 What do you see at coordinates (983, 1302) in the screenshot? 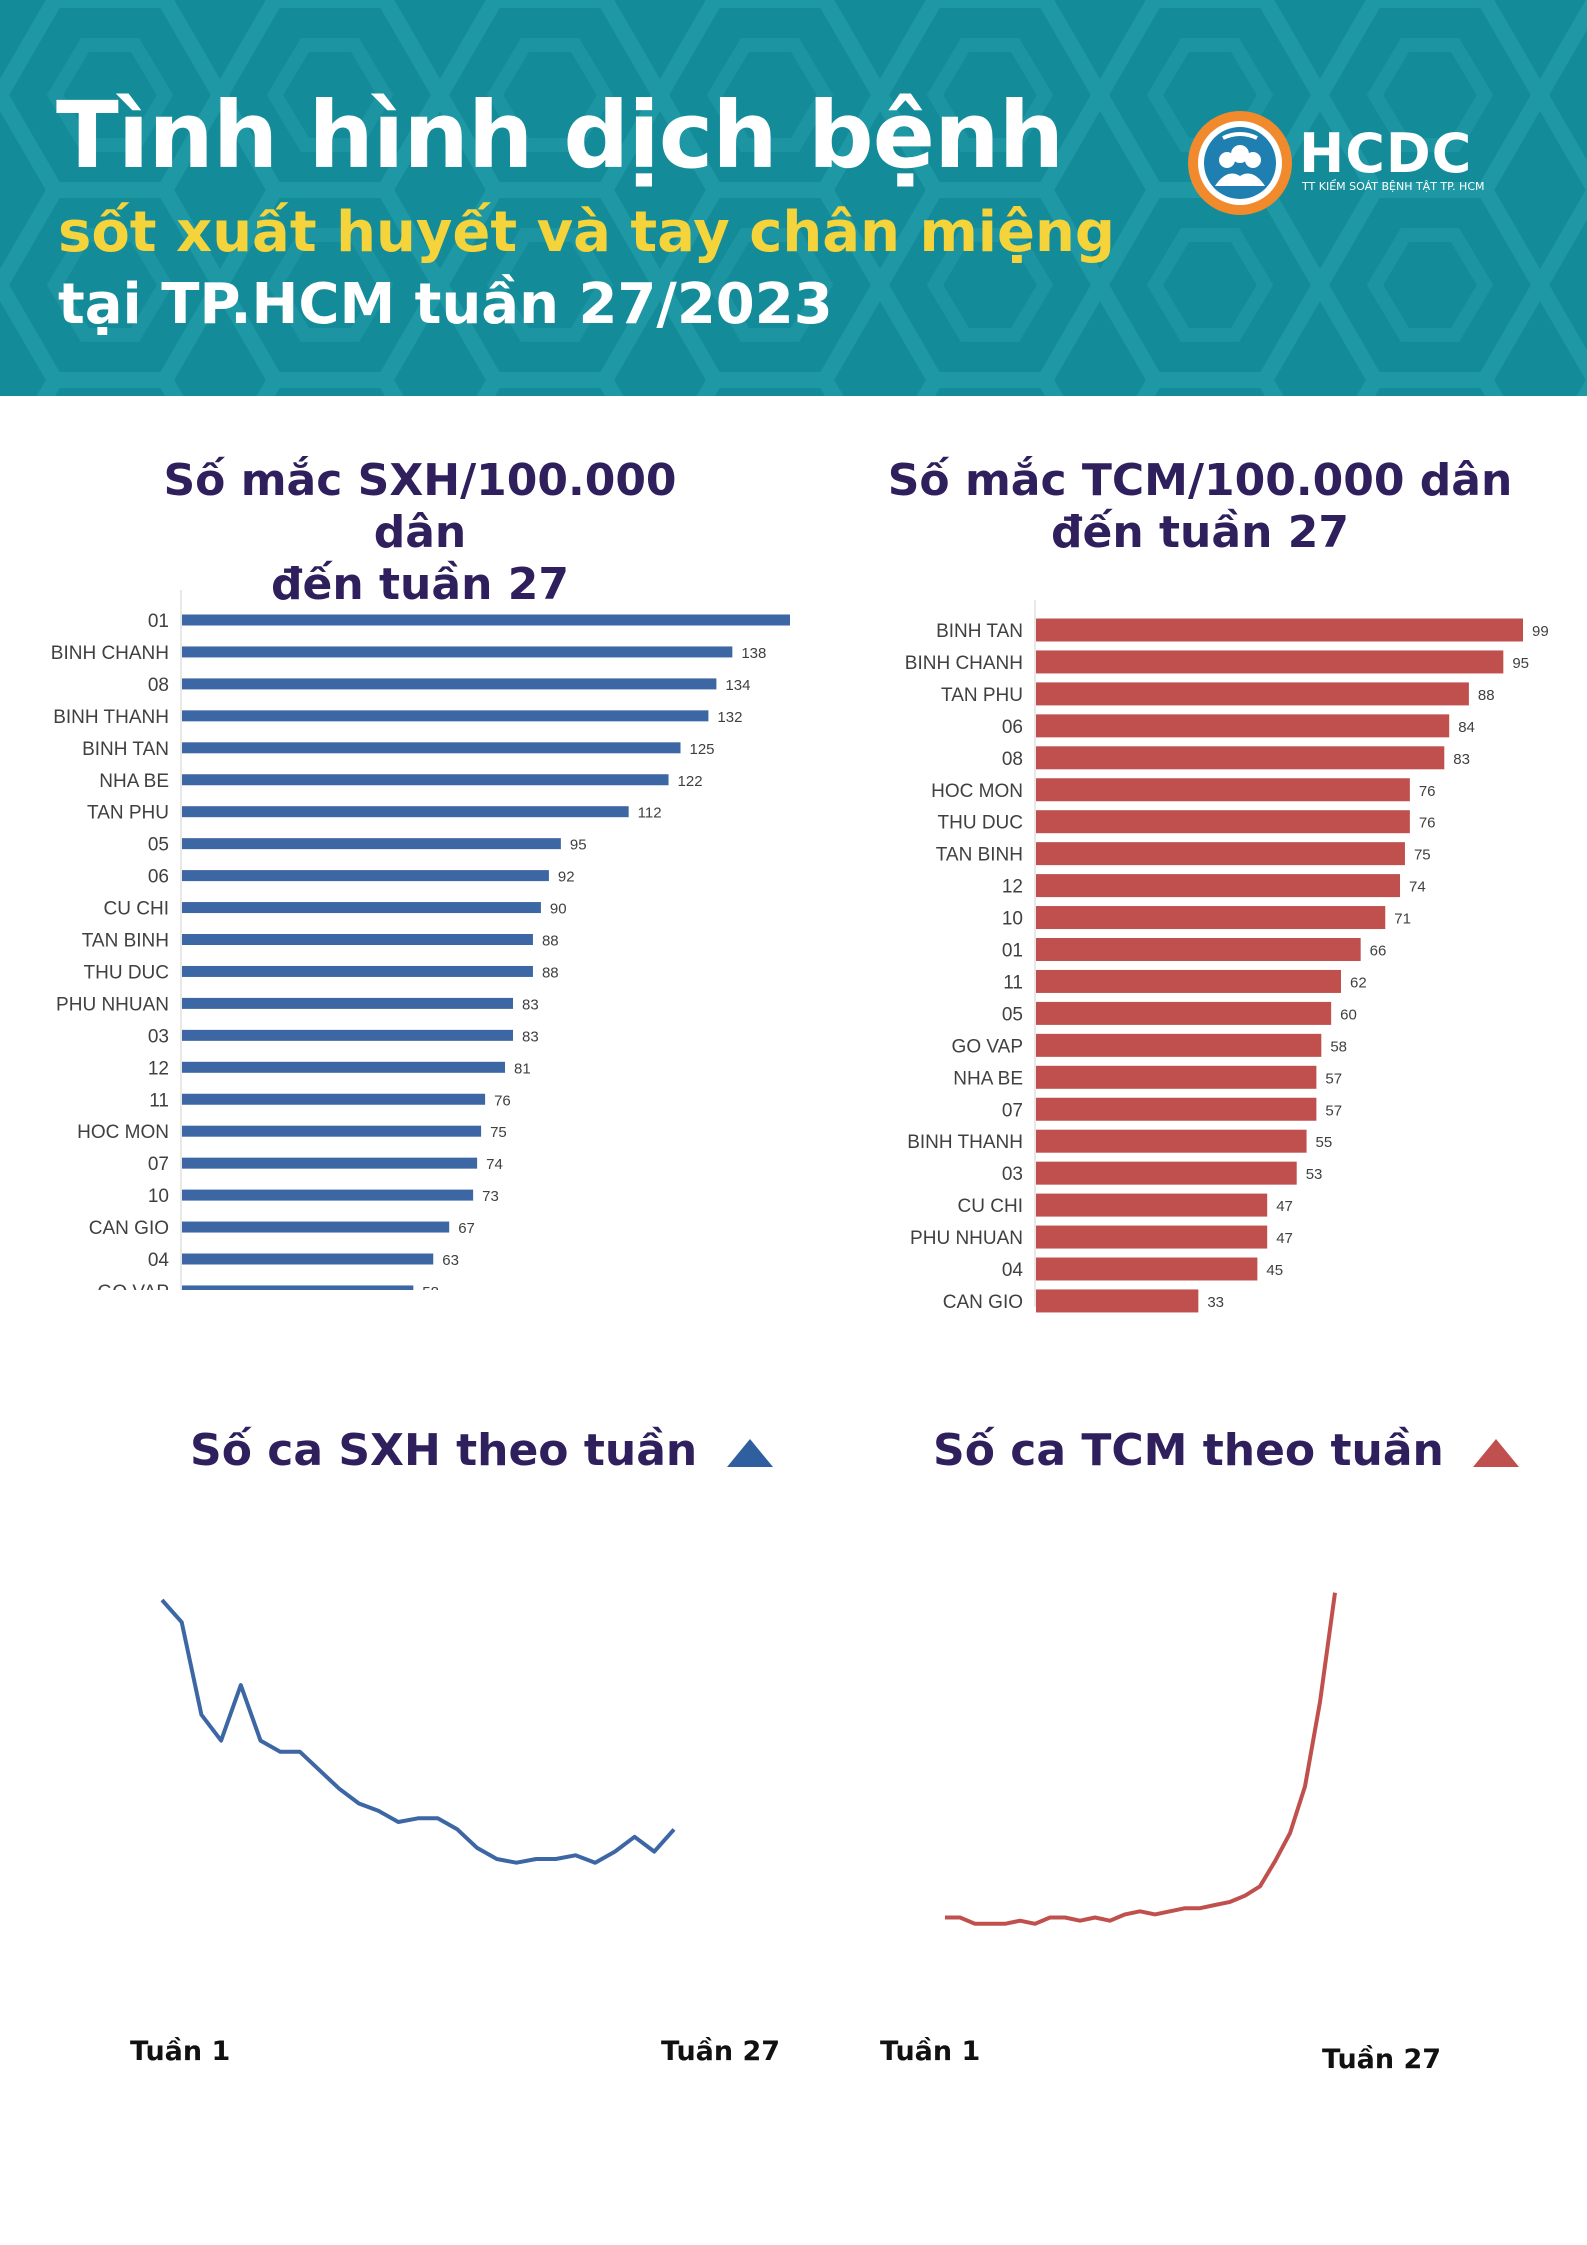
I see `tcm-category-label: CAN GIO` at bounding box center [983, 1302].